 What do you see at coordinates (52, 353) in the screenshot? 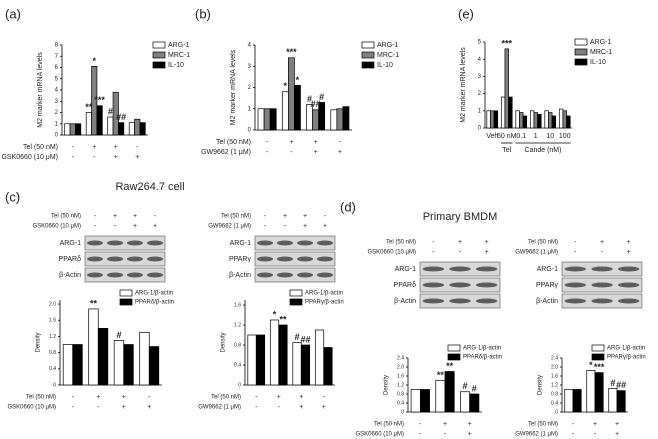
I see `y-tick-label: 0.8` at bounding box center [52, 353].